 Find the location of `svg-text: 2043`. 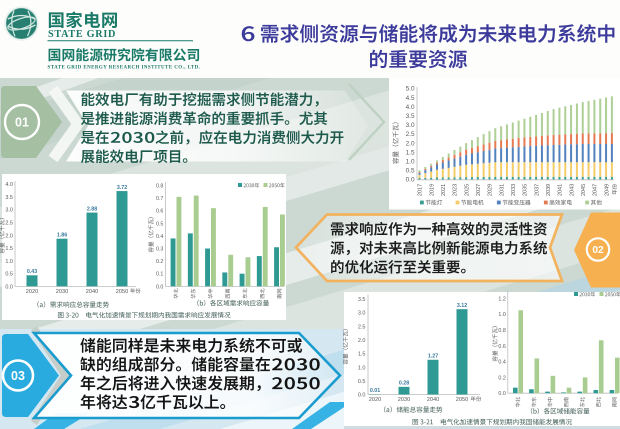

svg-text: 2043 is located at coordinates (572, 190).